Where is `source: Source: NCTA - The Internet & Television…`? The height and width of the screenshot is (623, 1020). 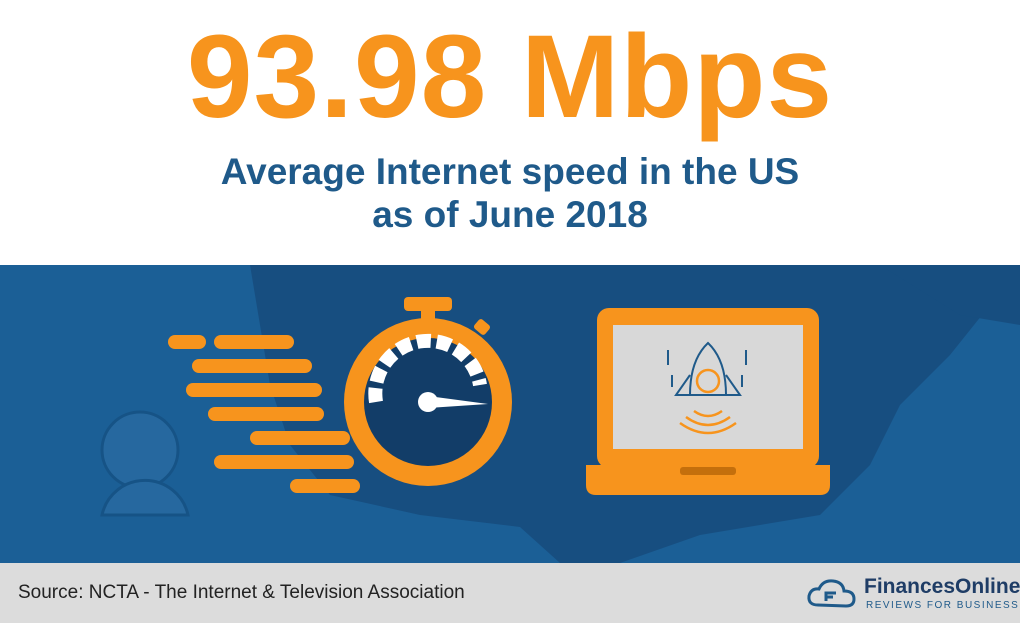 source: Source: NCTA - The Internet & Television… is located at coordinates (241, 592).